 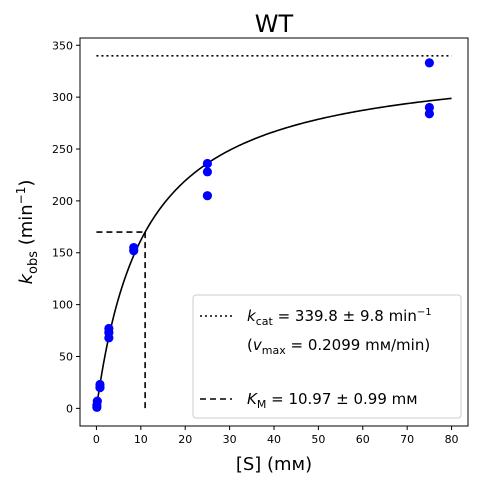 I want to click on legend-km-k: K, so click(x=252, y=399).